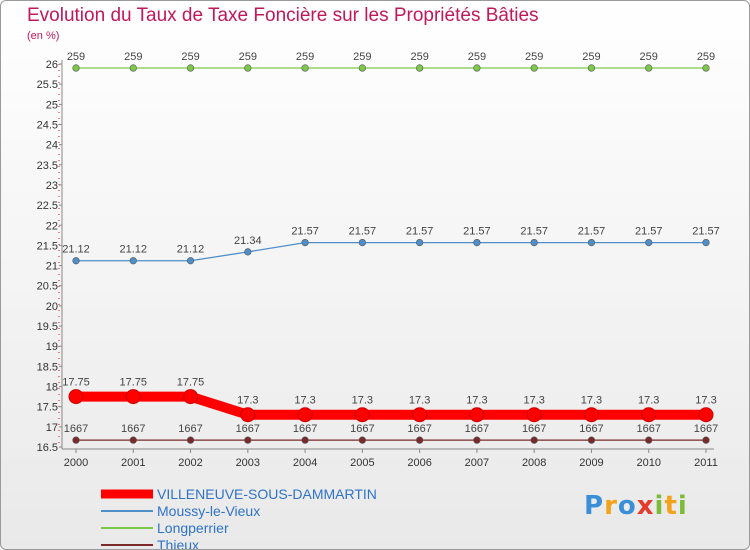  Describe the element at coordinates (305, 463) in the screenshot. I see `x-tick-label: 2004` at that location.